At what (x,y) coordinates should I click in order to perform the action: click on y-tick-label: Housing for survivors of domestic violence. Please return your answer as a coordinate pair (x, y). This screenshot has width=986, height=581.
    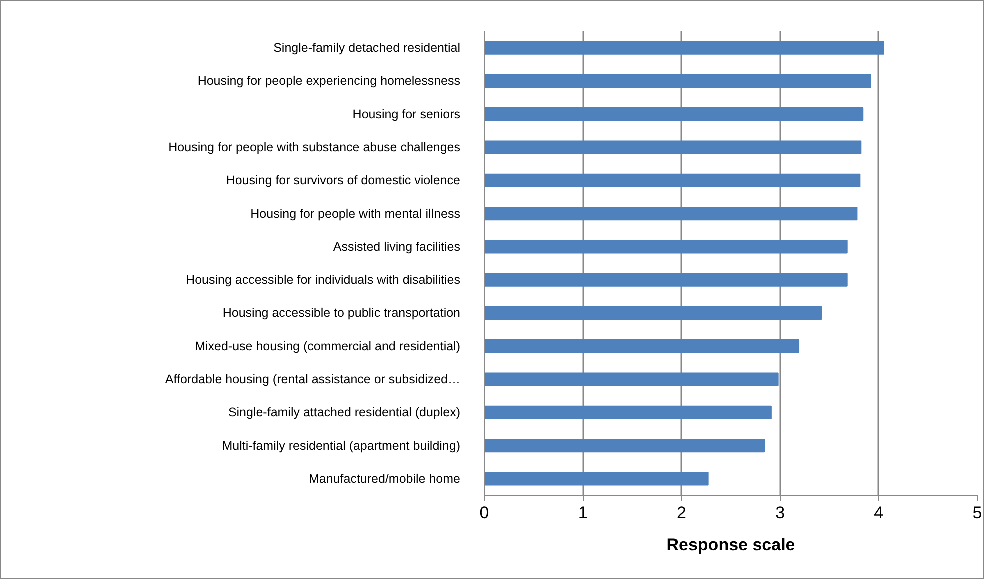
    Looking at the image, I should click on (343, 181).